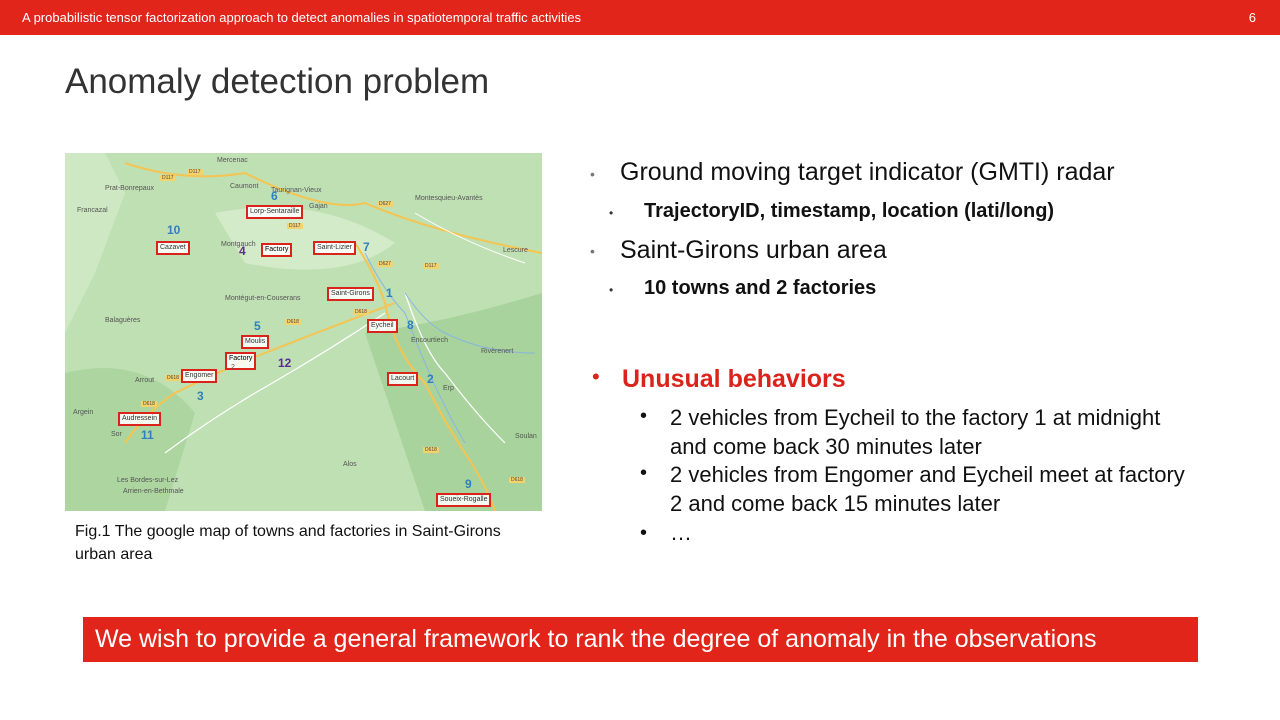 The width and height of the screenshot is (1280, 720). Describe the element at coordinates (429, 340) in the screenshot. I see `place-label: Encourtiech` at that location.